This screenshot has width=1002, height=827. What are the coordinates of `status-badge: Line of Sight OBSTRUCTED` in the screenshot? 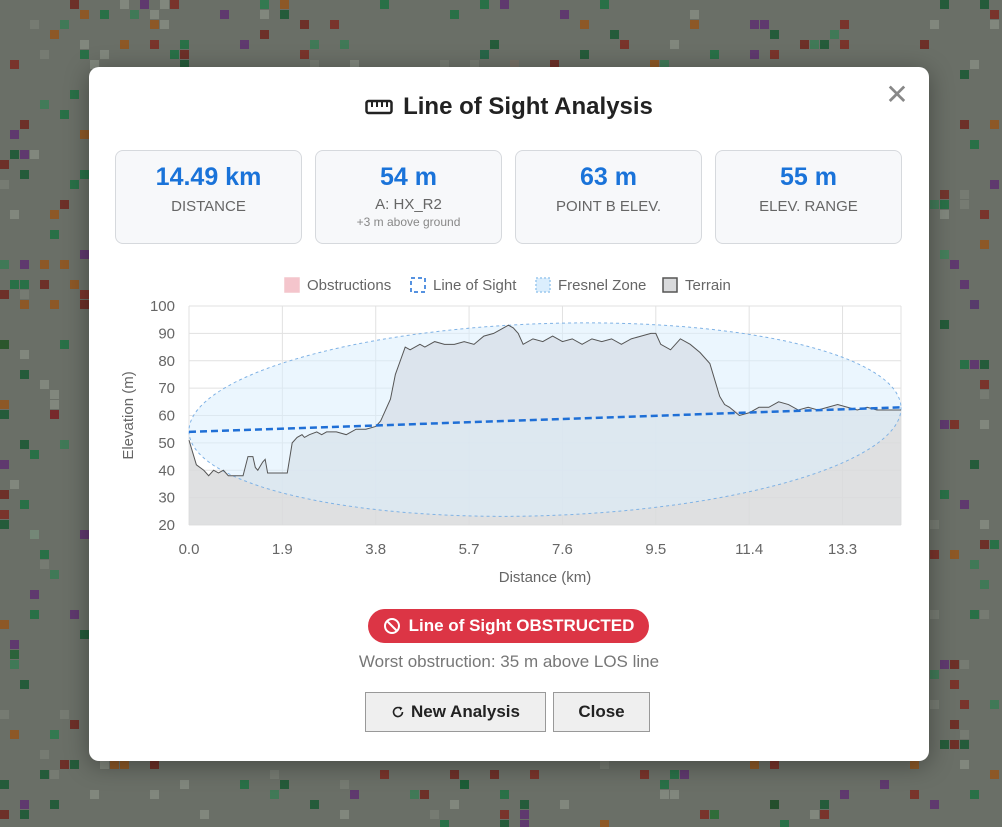 It's located at (508, 626).